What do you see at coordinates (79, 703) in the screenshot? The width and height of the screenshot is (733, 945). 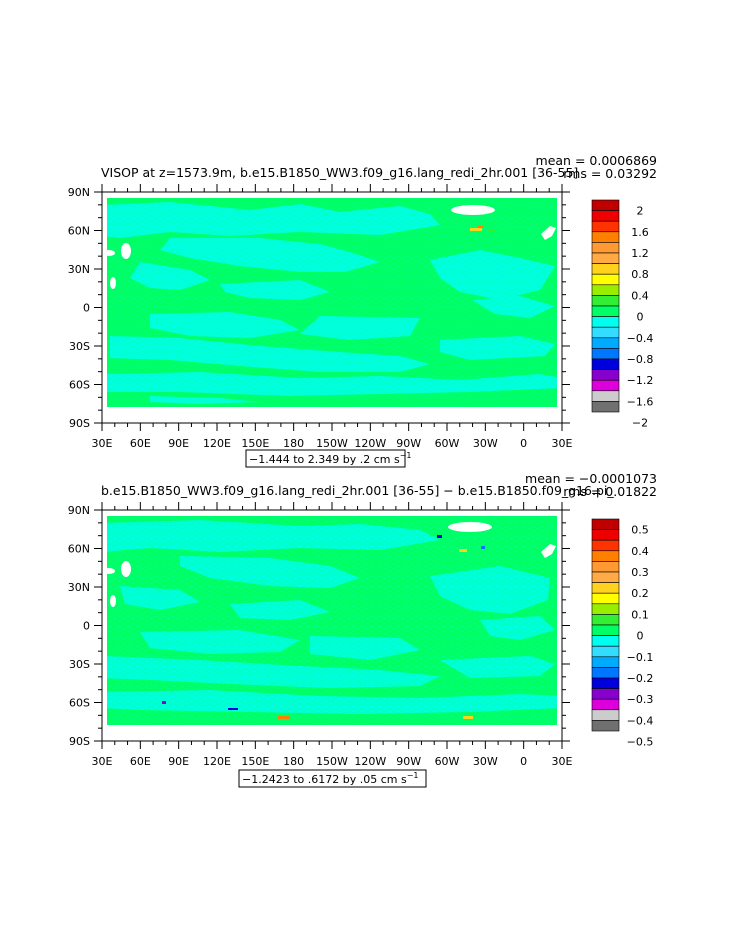 I see `y-tick-label: 60S` at bounding box center [79, 703].